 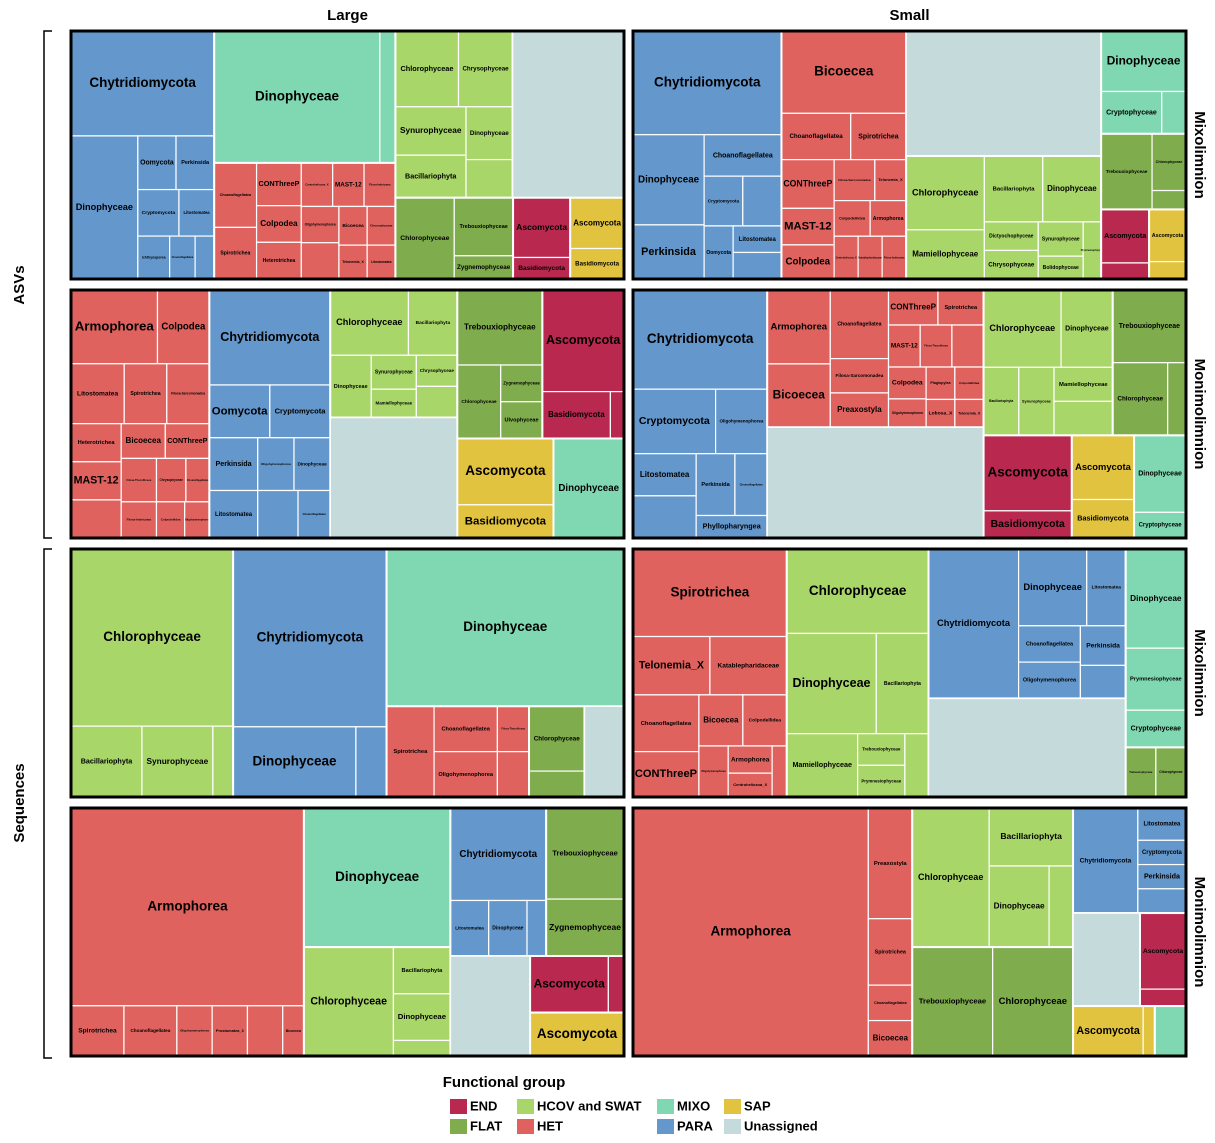 I want to click on tile-label: Oligohymenophorea, so click(x=197, y=520).